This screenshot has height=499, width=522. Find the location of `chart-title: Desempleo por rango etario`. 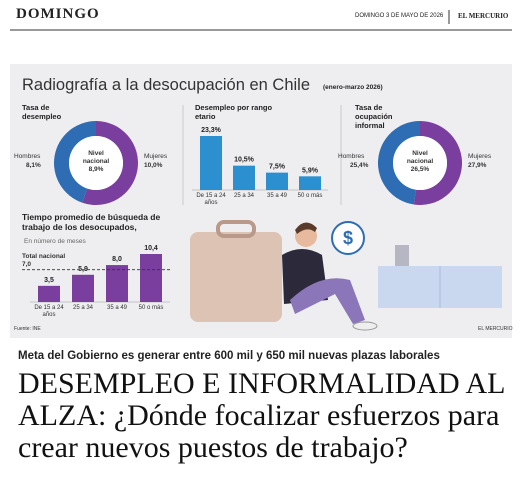

chart-title: Desempleo por rango etario is located at coordinates (234, 112).